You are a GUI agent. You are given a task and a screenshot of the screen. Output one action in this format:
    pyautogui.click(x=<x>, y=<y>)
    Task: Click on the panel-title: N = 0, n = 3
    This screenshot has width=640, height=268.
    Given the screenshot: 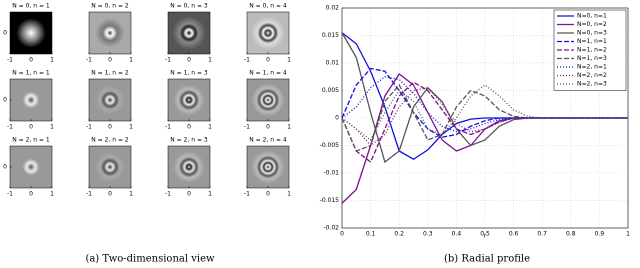 What is the action you would take?
    pyautogui.click(x=189, y=6)
    